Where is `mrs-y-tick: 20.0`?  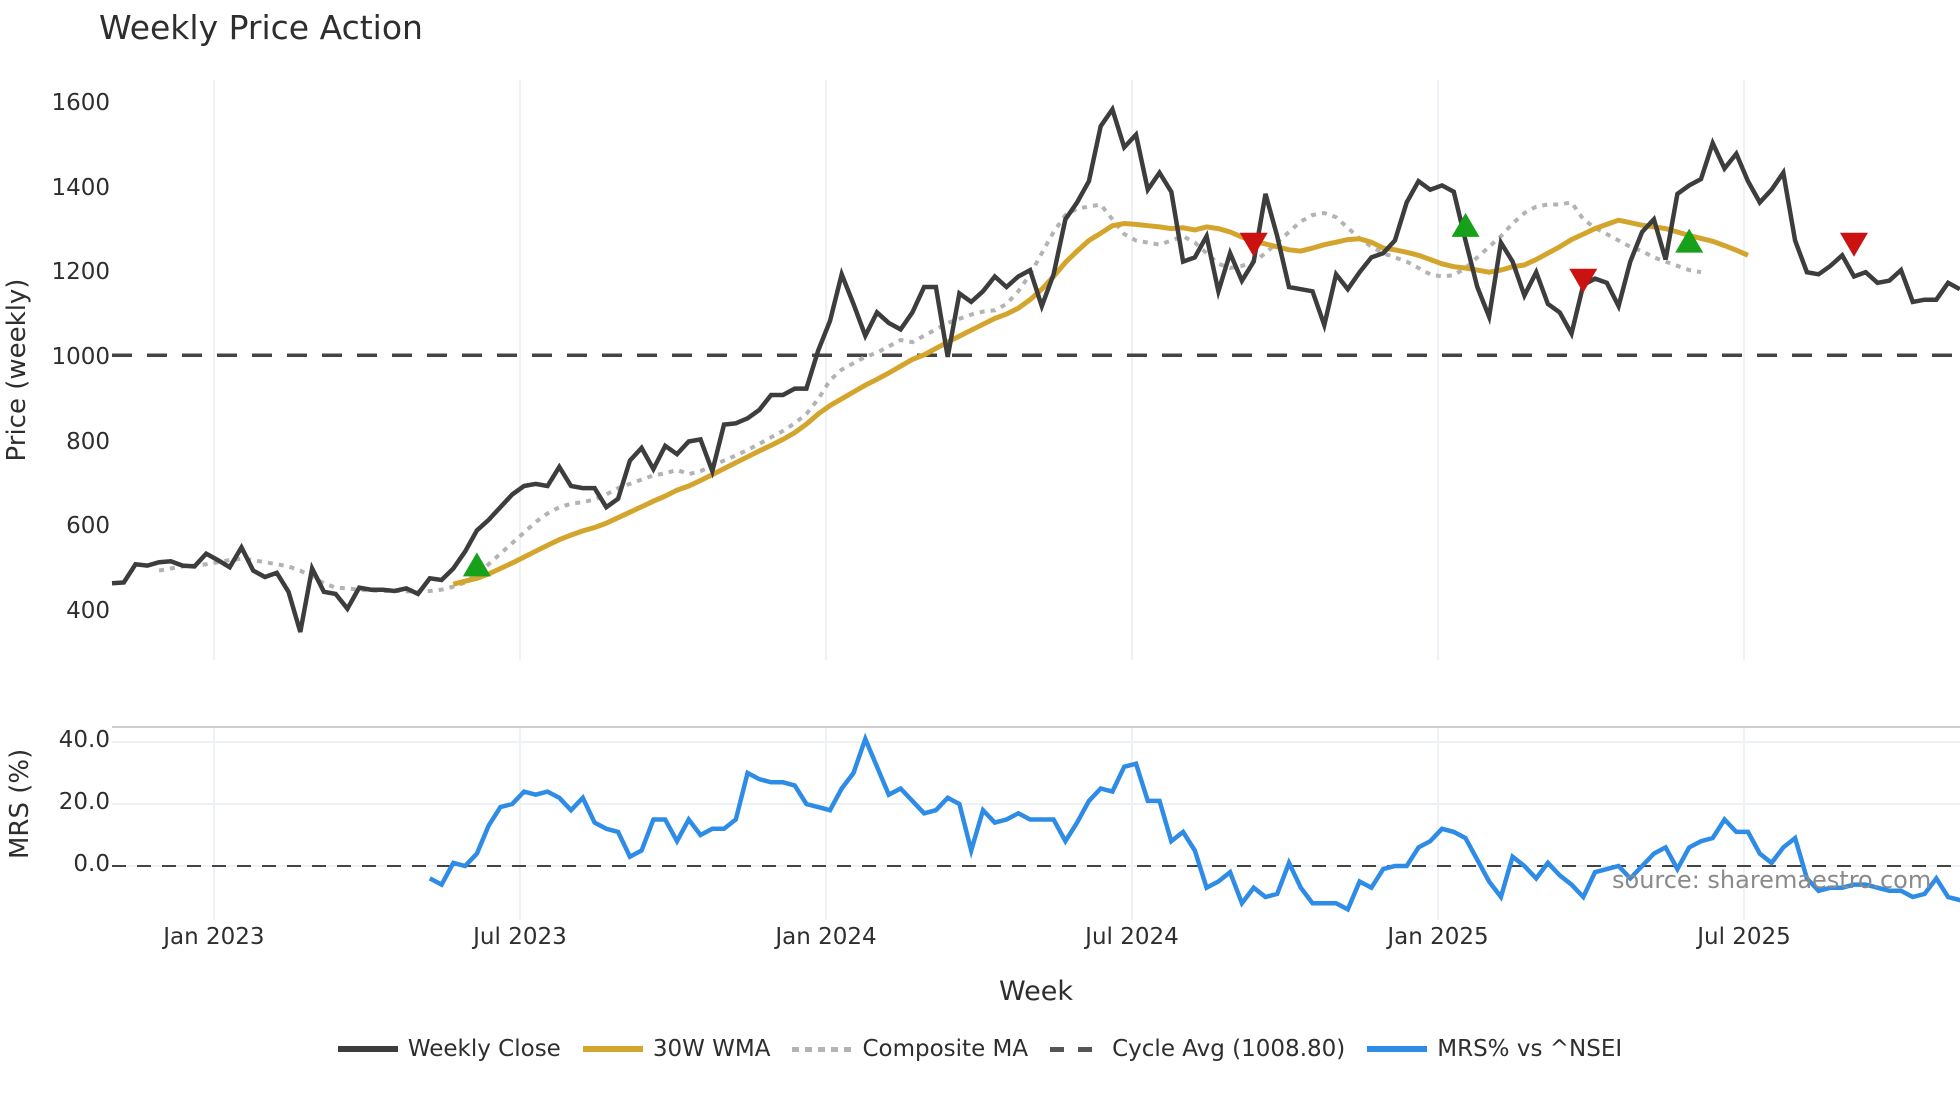
mrs-y-tick: 20.0 is located at coordinates (84, 802).